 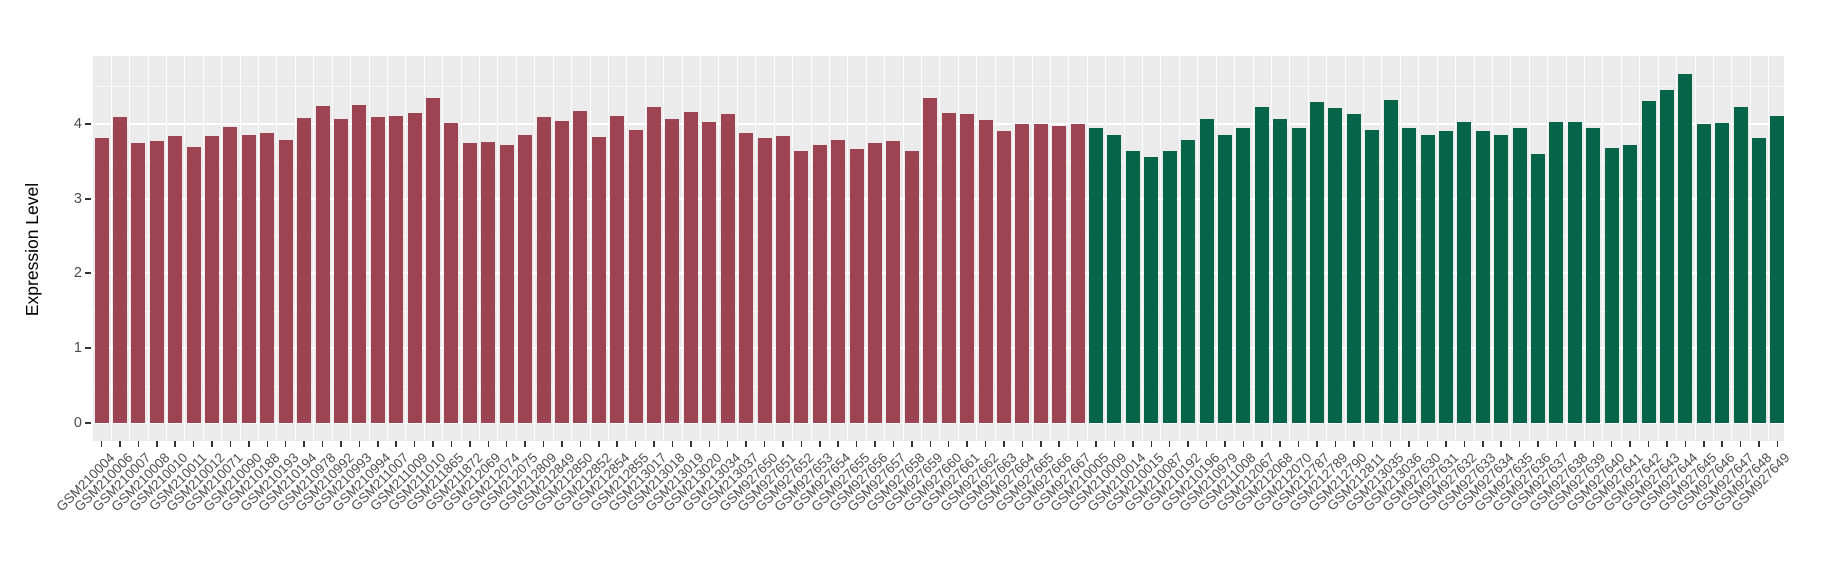 What do you see at coordinates (938, 236) in the screenshot?
I see `minor-gridline` at bounding box center [938, 236].